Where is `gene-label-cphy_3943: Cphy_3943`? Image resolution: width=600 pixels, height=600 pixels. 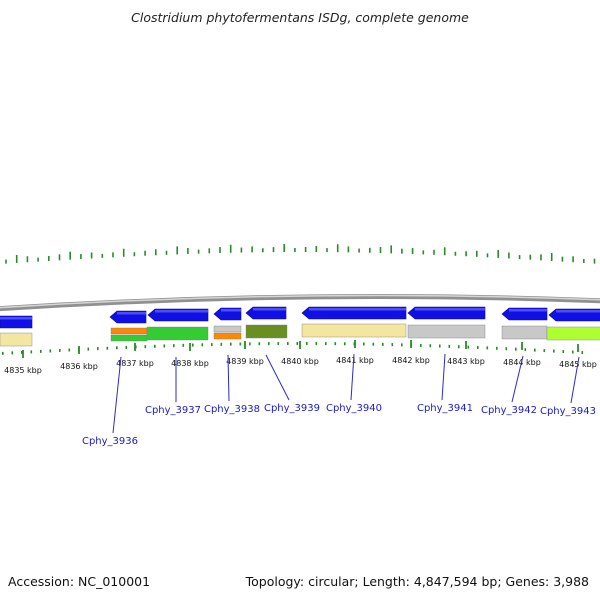 gene-label-cphy_3943: Cphy_3943 is located at coordinates (568, 386).